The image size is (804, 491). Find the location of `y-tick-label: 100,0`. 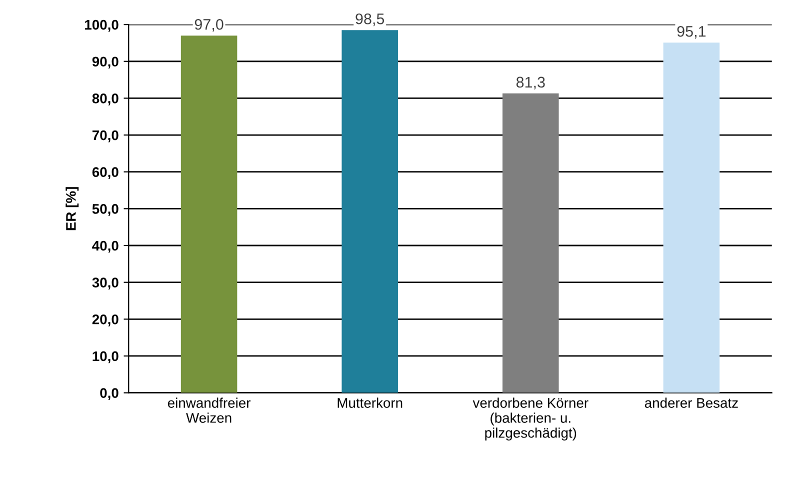

y-tick-label: 100,0 is located at coordinates (101, 26).